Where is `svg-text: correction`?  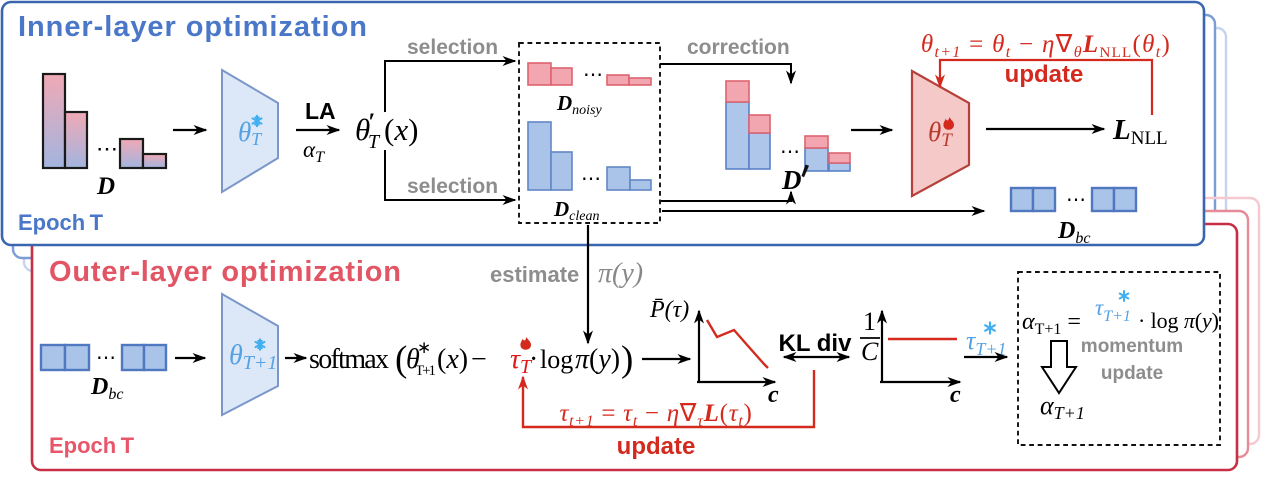 svg-text: correction is located at coordinates (738, 47).